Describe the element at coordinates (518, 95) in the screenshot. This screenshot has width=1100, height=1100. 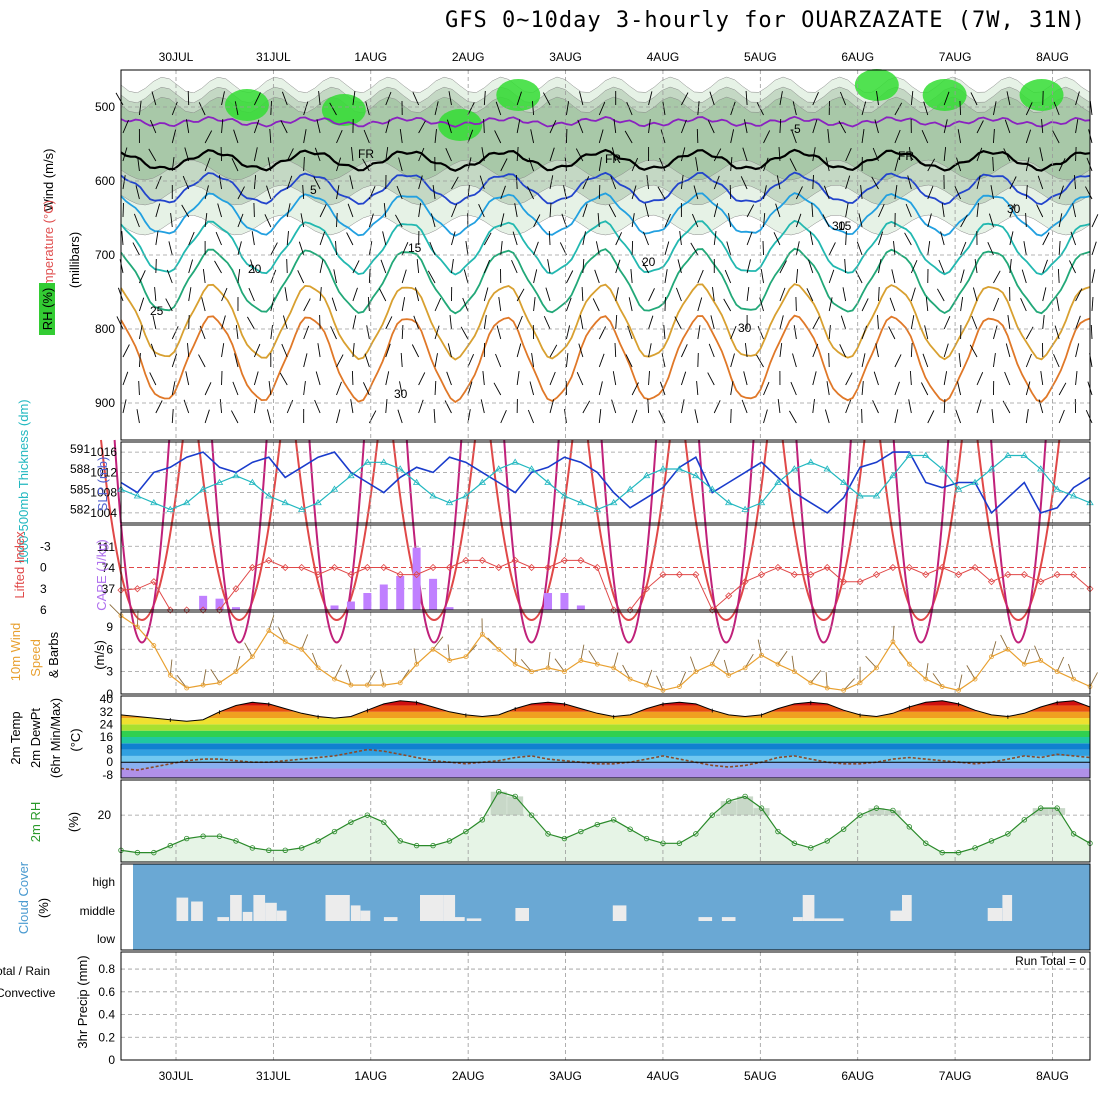
I see `rh-high-blob` at that location.